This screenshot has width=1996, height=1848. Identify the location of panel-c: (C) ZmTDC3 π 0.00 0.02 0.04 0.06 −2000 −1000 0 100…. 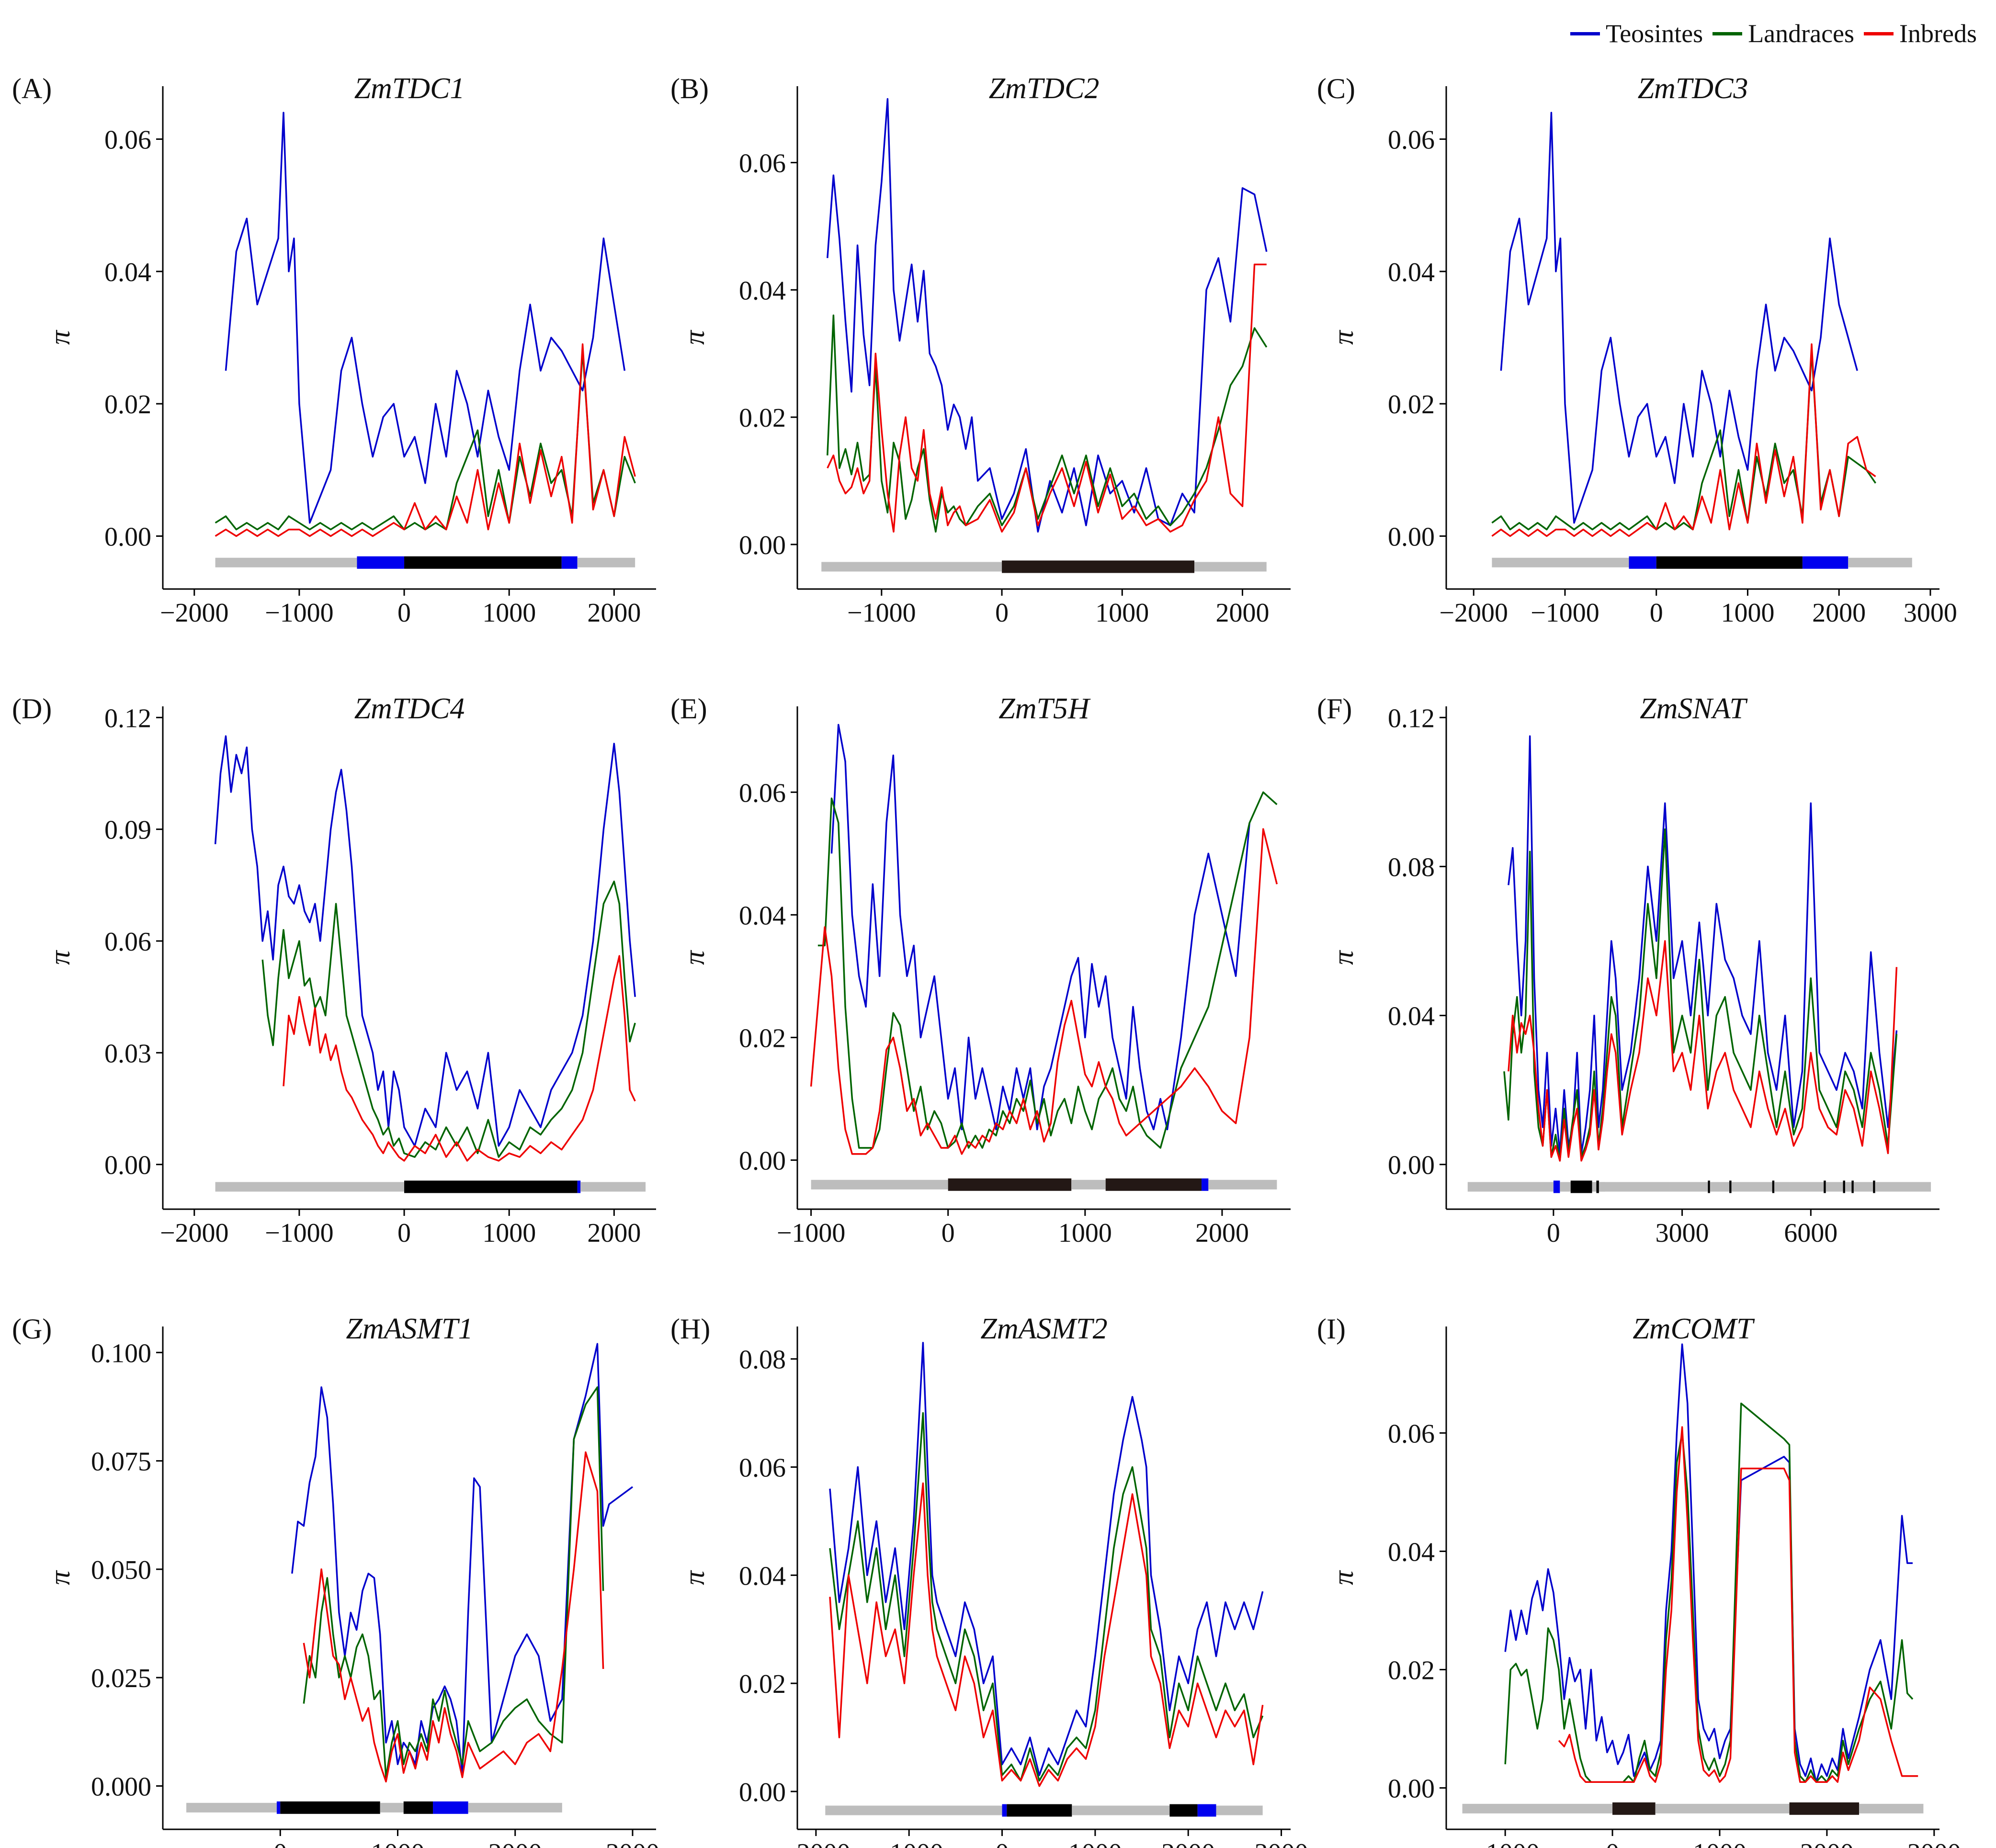
(1637, 350).